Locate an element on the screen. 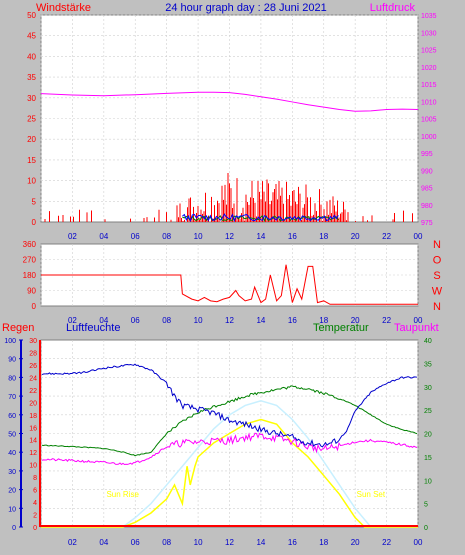  pressure-y-tick: 990 is located at coordinates (427, 171).